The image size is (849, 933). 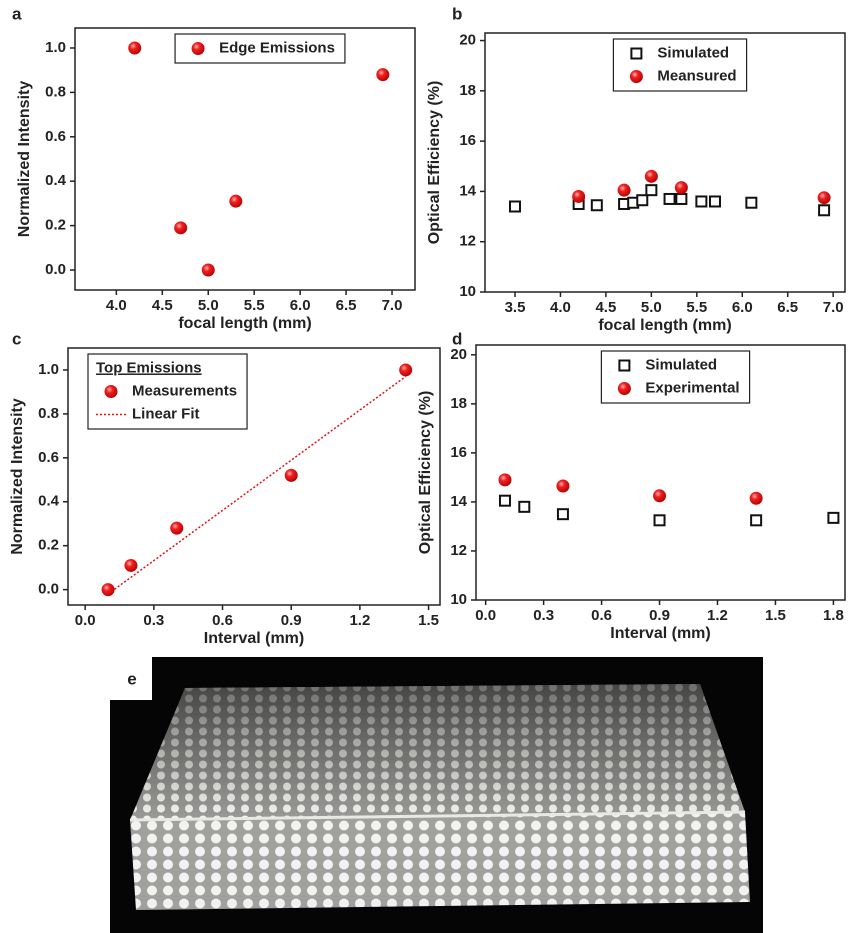 I want to click on y-axis-label: Optical Efficiency (%), so click(x=425, y=473).